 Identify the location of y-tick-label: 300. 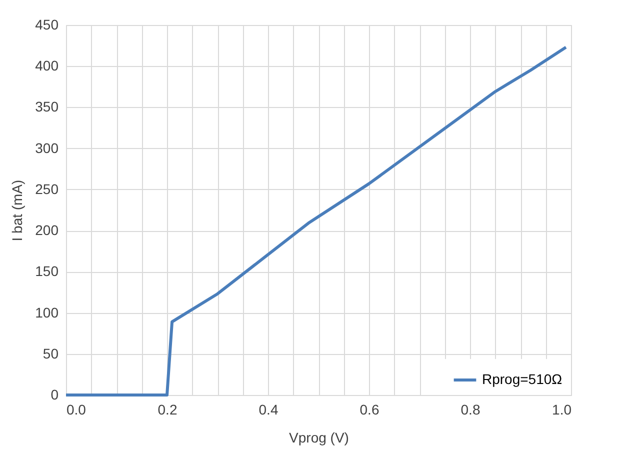
(47, 148).